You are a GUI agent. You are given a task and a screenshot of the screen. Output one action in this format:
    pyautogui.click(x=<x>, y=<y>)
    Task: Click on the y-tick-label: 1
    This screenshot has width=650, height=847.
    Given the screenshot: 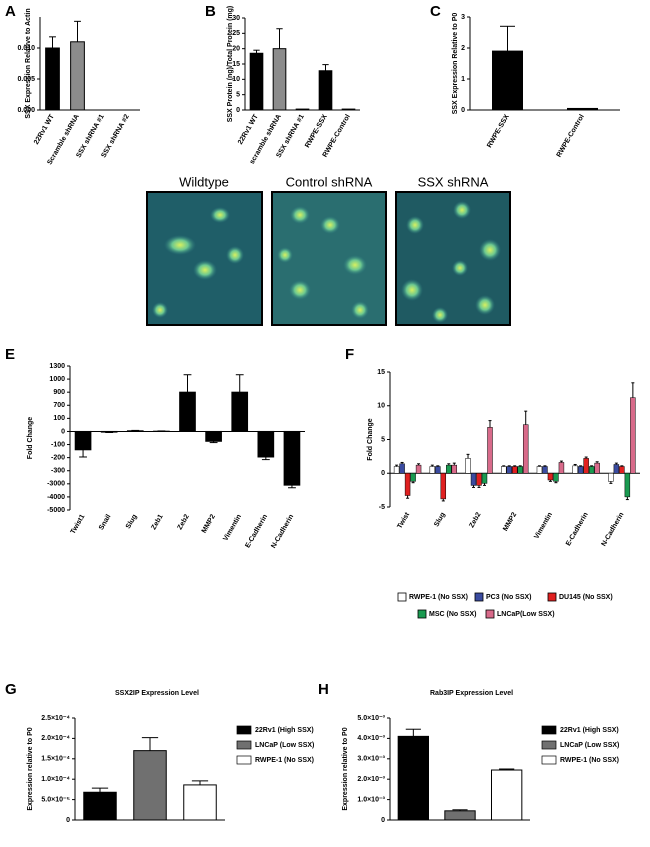 What is the action you would take?
    pyautogui.click(x=463, y=79)
    